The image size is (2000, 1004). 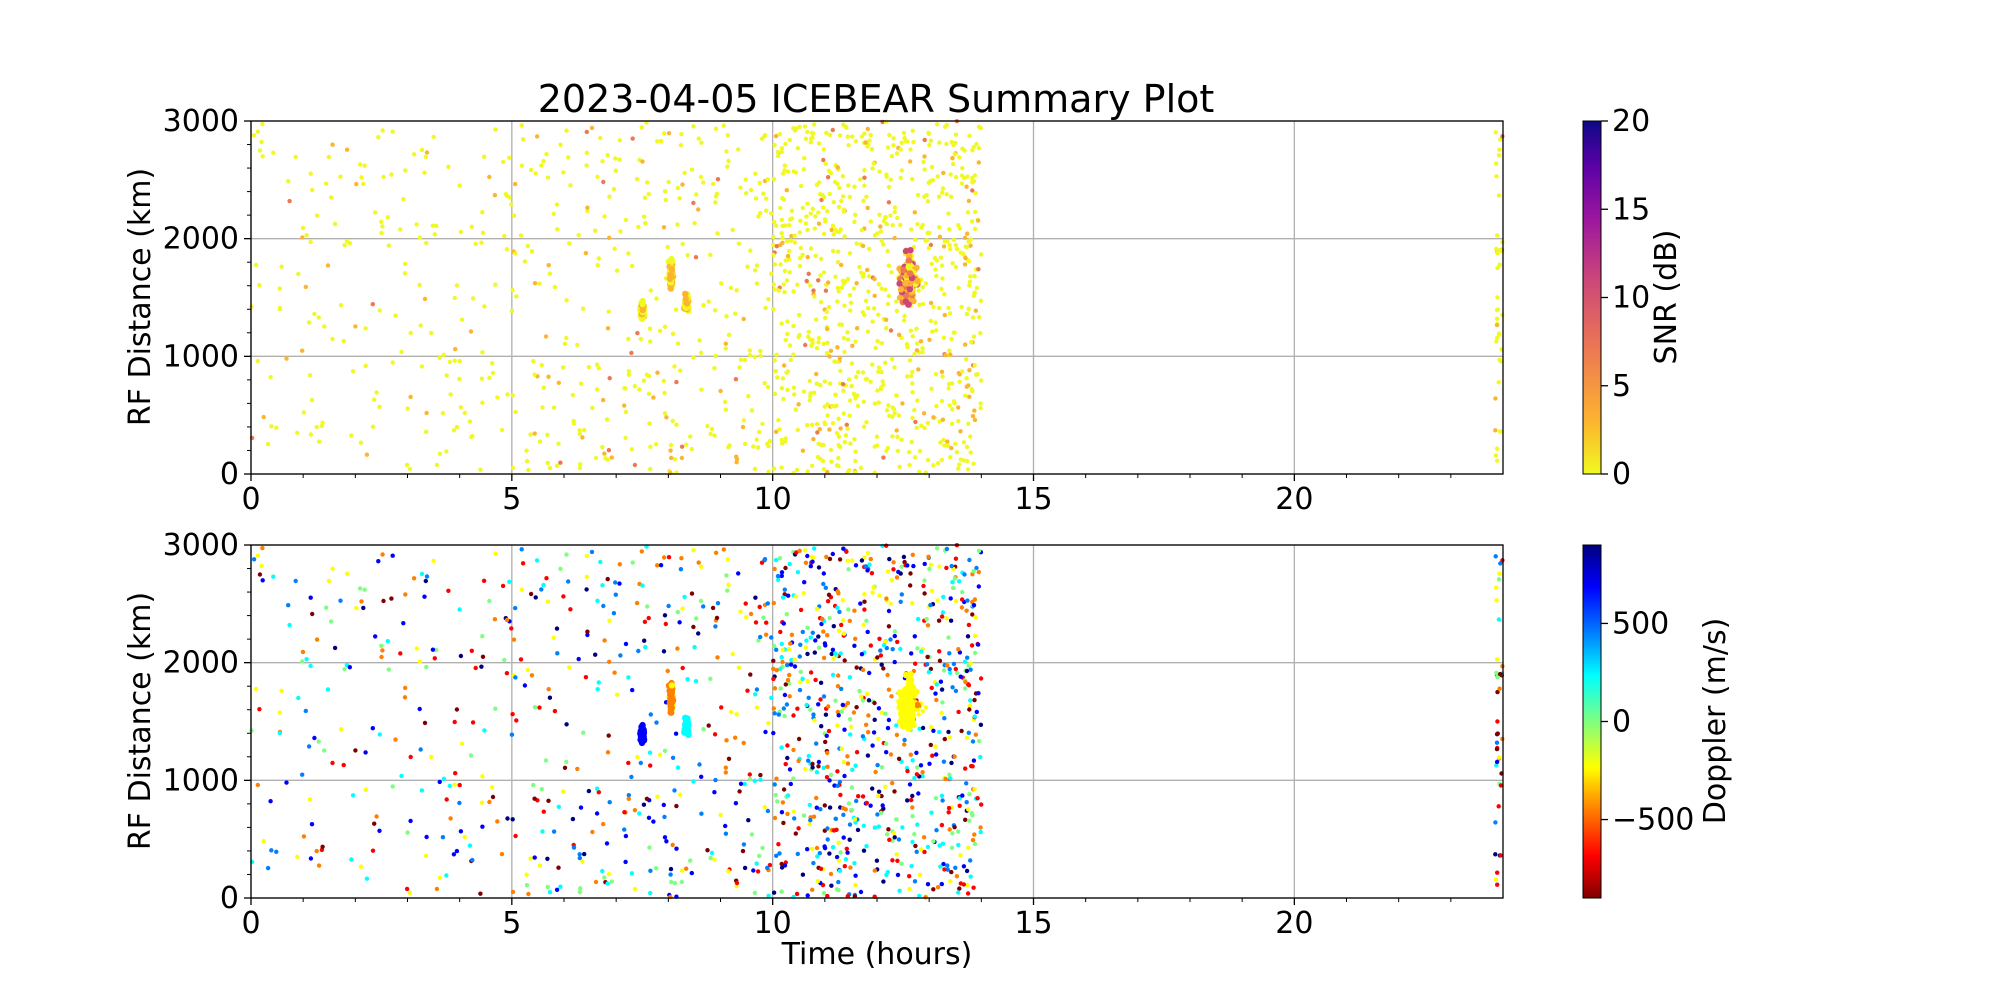 I want to click on doppler-colorbar-tick-label: 500, so click(x=1640, y=623).